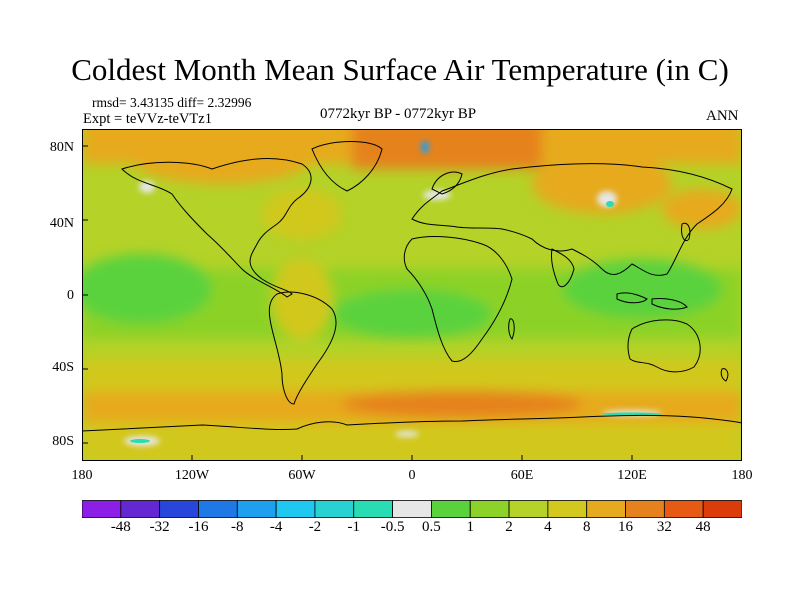 The width and height of the screenshot is (800, 600). Describe the element at coordinates (63, 441) in the screenshot. I see `lat-label-80s: 80S` at that location.